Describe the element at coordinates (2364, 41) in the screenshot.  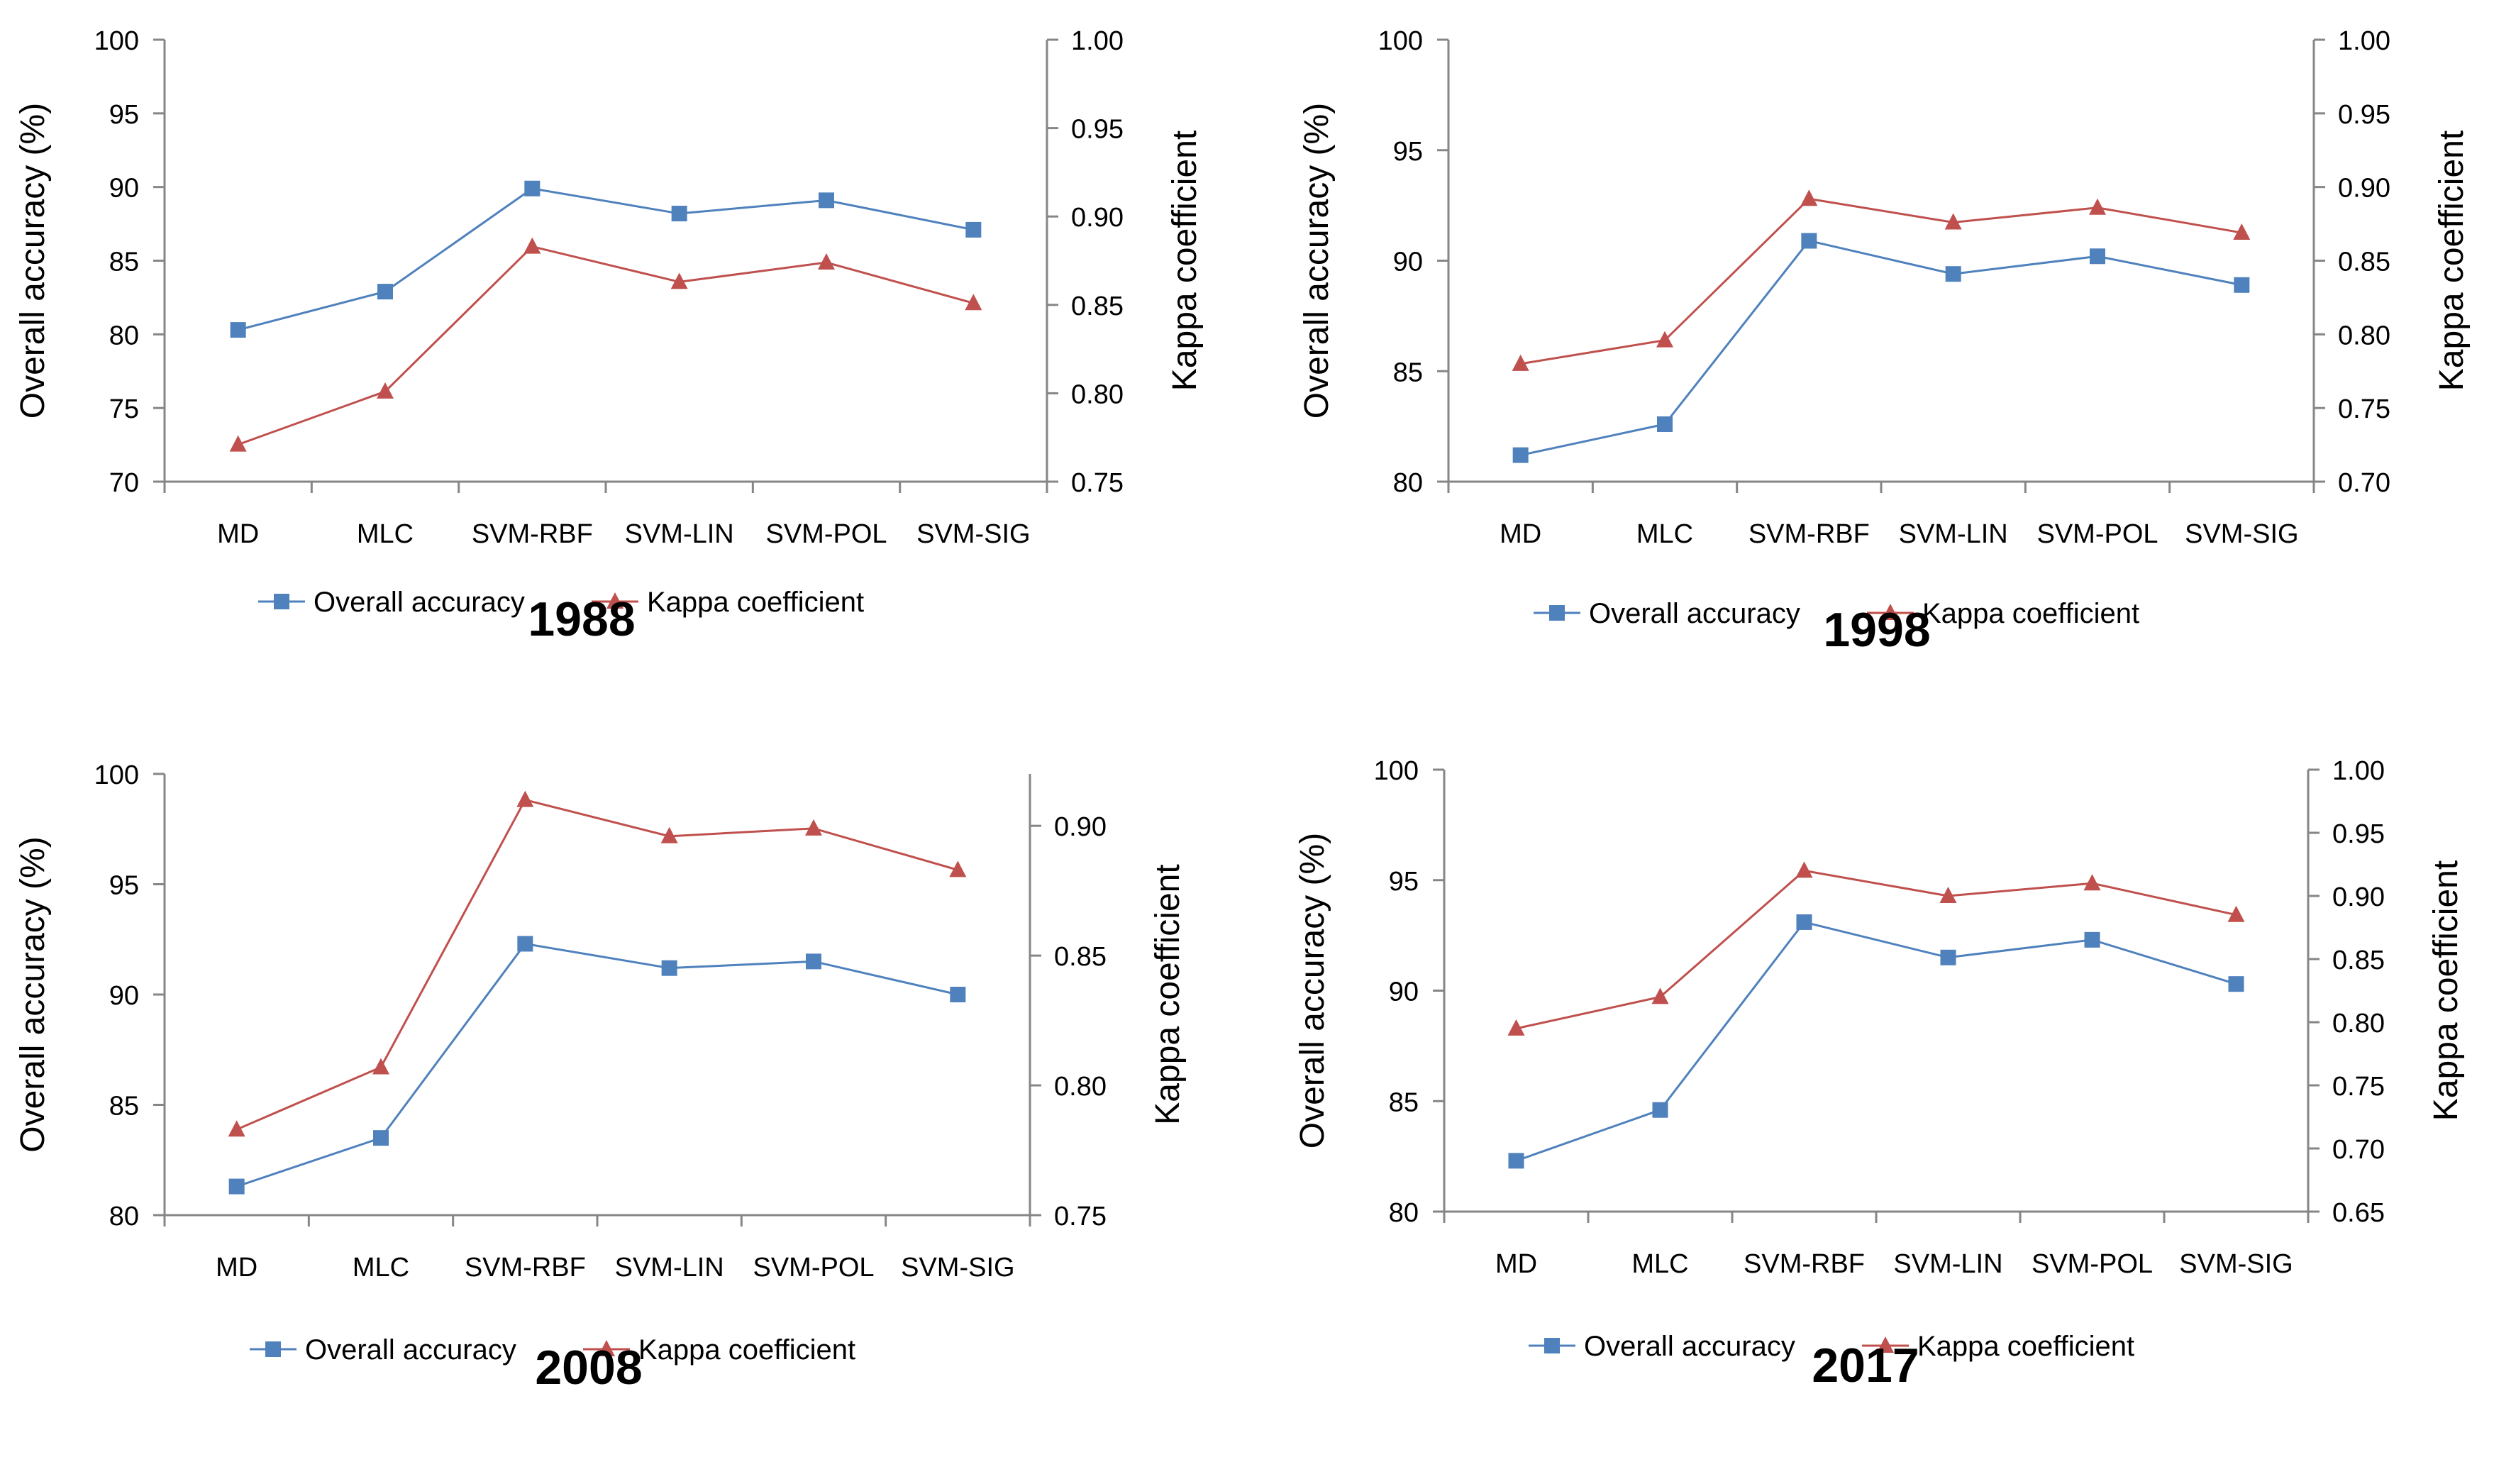
I see `right-tick-label: 1.00` at that location.